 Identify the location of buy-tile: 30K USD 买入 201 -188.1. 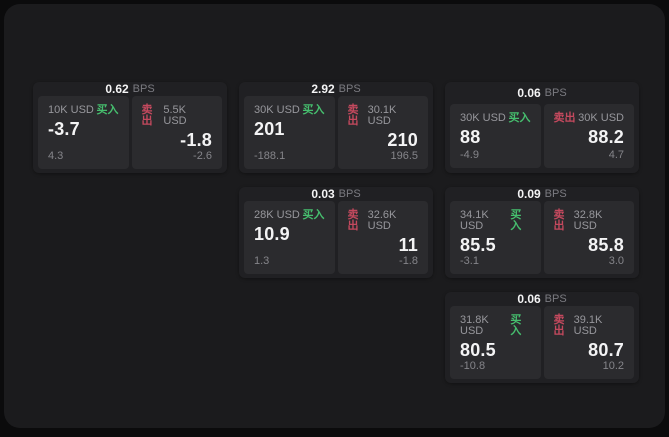
(289, 132).